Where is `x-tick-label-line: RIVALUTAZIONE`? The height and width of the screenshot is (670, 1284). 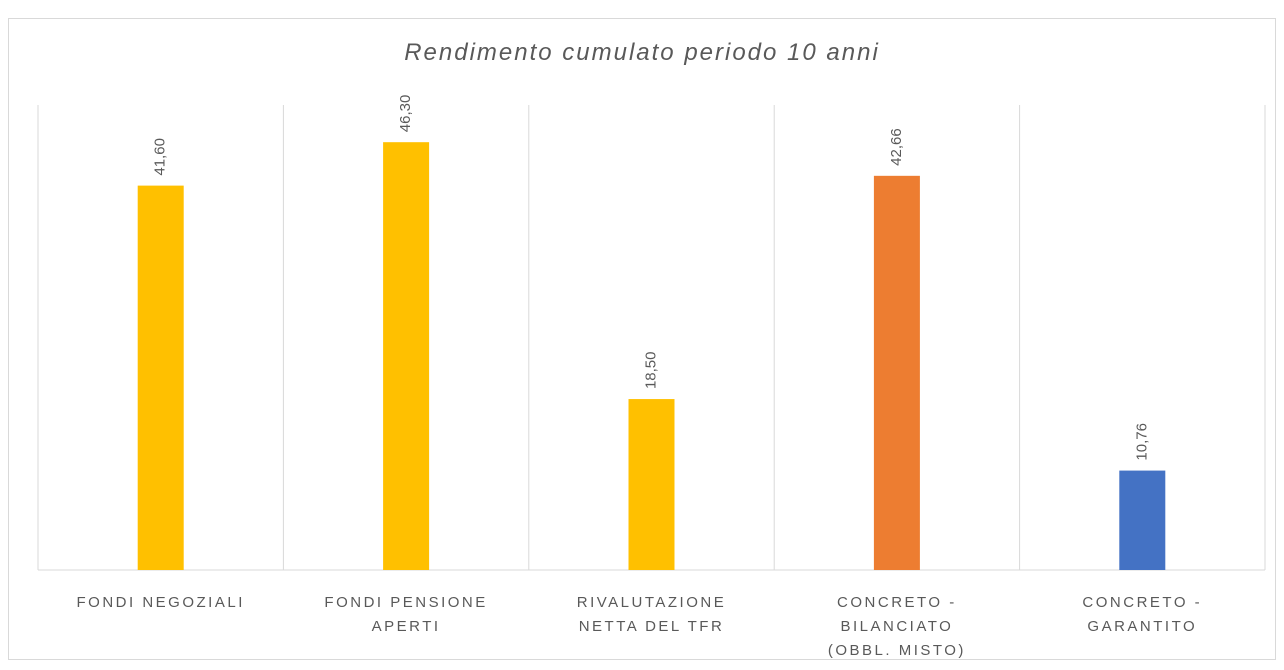 x-tick-label-line: RIVALUTAZIONE is located at coordinates (651, 602).